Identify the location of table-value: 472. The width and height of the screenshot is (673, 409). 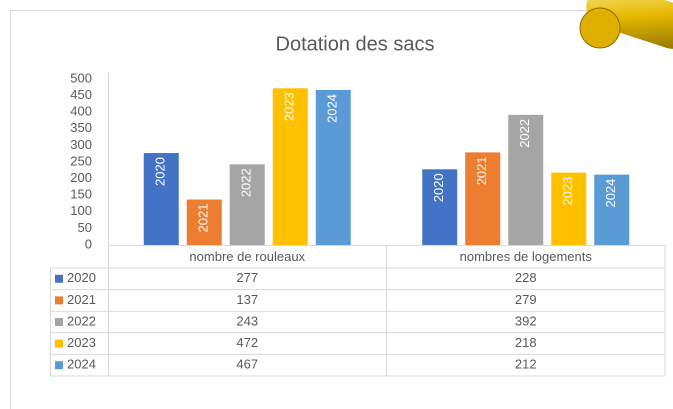
(247, 342).